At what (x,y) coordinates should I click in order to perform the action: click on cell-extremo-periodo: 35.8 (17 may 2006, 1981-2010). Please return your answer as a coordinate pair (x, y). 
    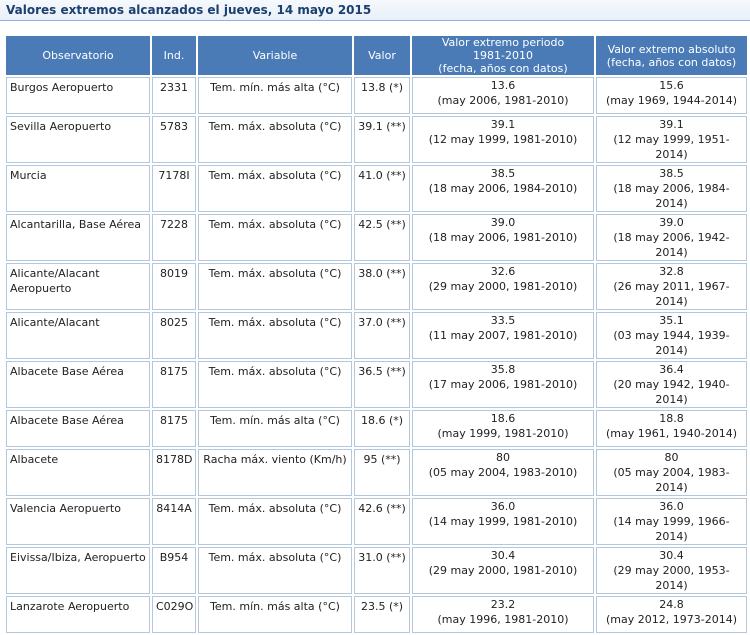
    Looking at the image, I should click on (503, 384).